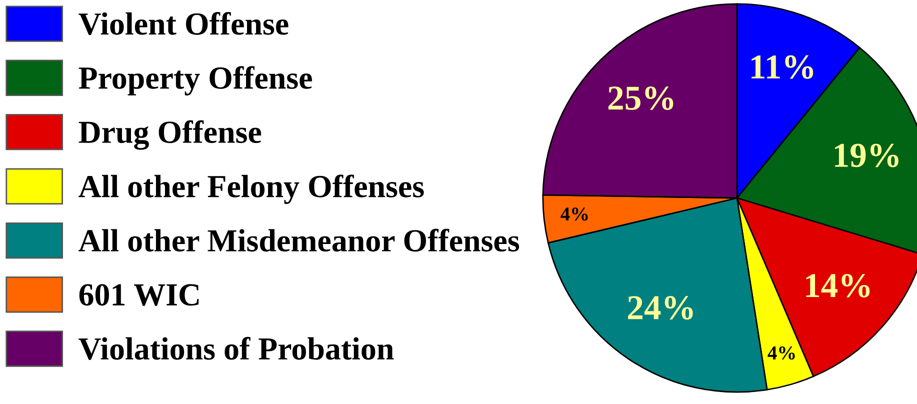  What do you see at coordinates (838, 286) in the screenshot?
I see `data-label: 14%` at bounding box center [838, 286].